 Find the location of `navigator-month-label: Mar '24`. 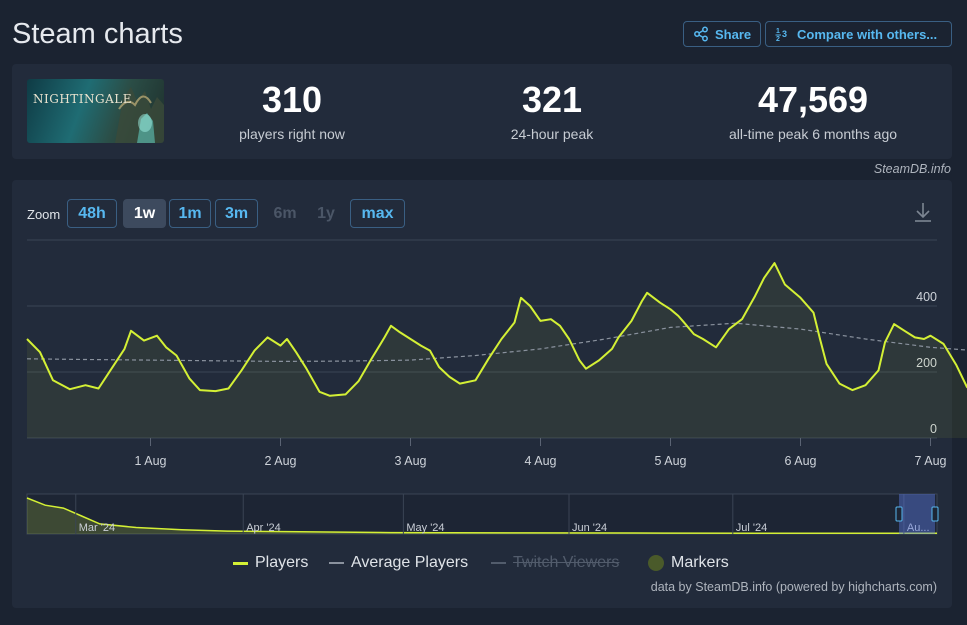

navigator-month-label: Mar '24 is located at coordinates (97, 528).